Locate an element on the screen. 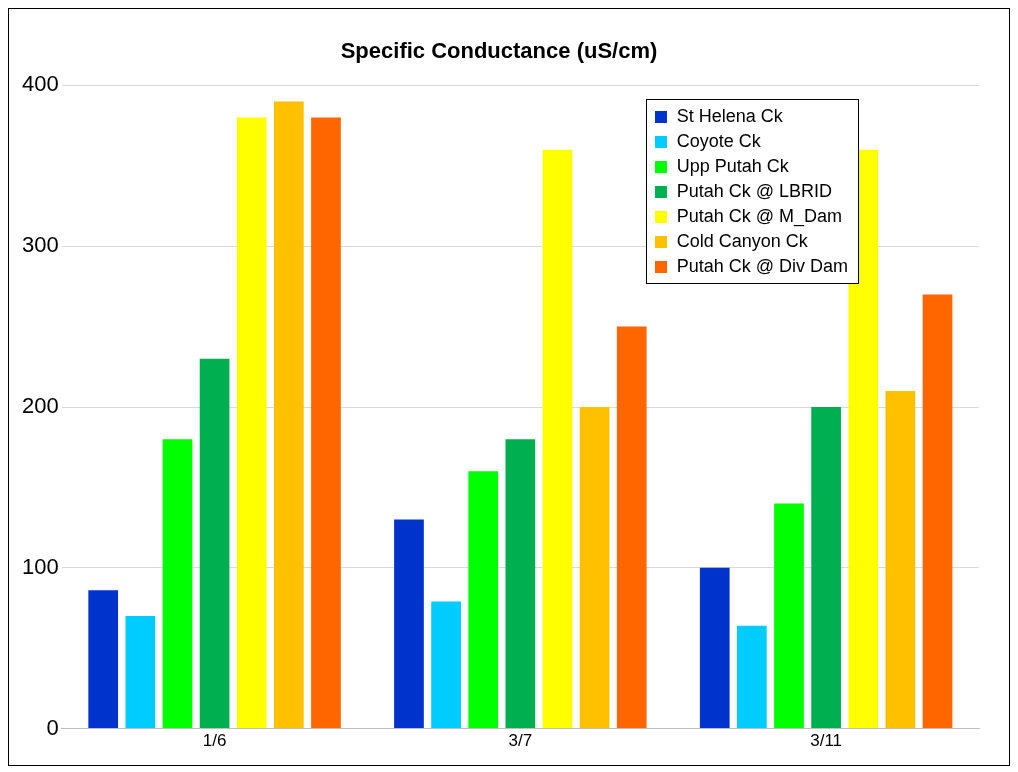 Image resolution: width=1018 pixels, height=772 pixels. x-tick-label: 1/6 is located at coordinates (214, 741).